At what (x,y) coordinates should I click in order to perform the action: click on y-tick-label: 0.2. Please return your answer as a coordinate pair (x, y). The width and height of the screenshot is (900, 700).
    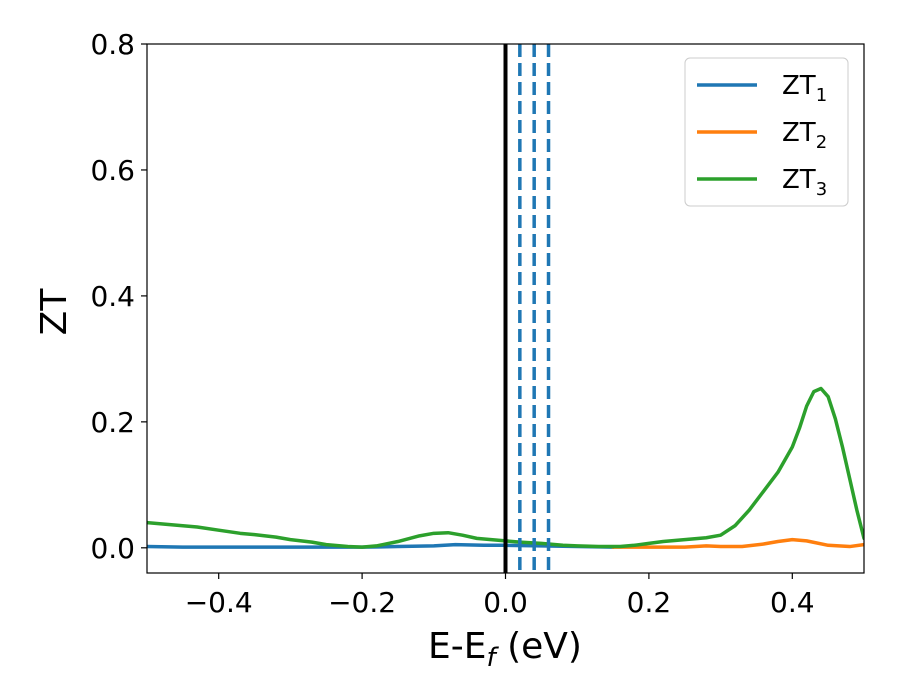
    Looking at the image, I should click on (112, 422).